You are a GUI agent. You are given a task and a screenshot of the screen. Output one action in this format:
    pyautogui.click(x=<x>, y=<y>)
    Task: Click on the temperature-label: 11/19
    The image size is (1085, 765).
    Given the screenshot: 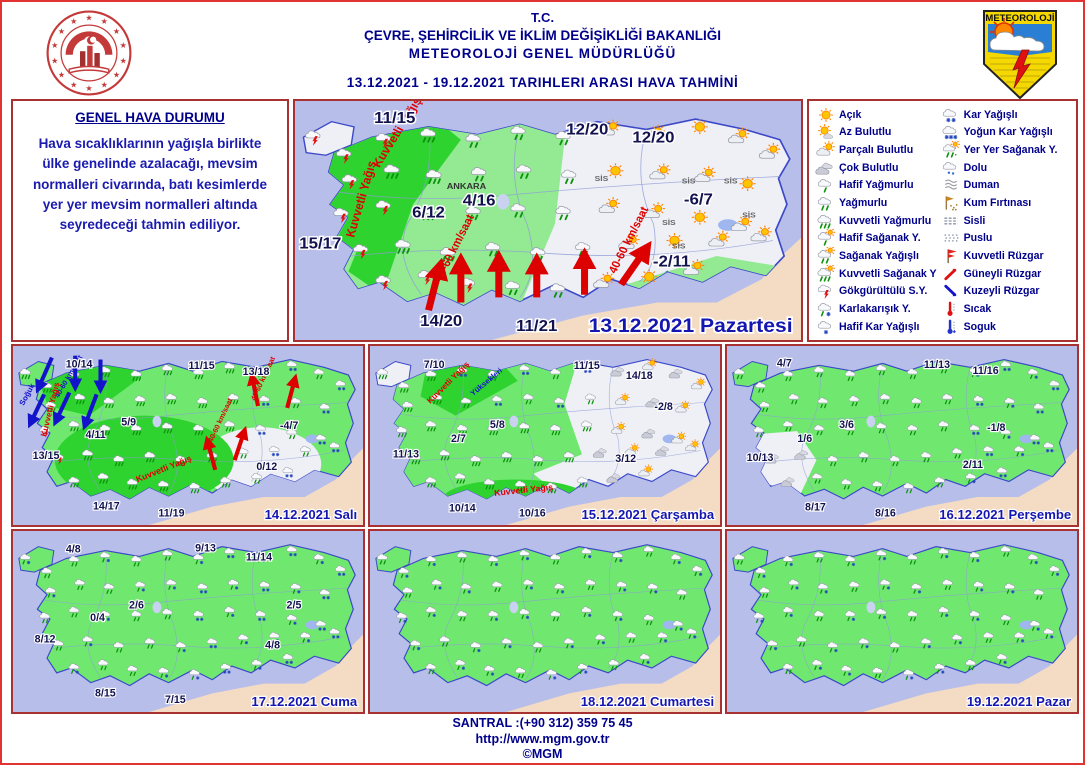 What is the action you would take?
    pyautogui.click(x=171, y=513)
    